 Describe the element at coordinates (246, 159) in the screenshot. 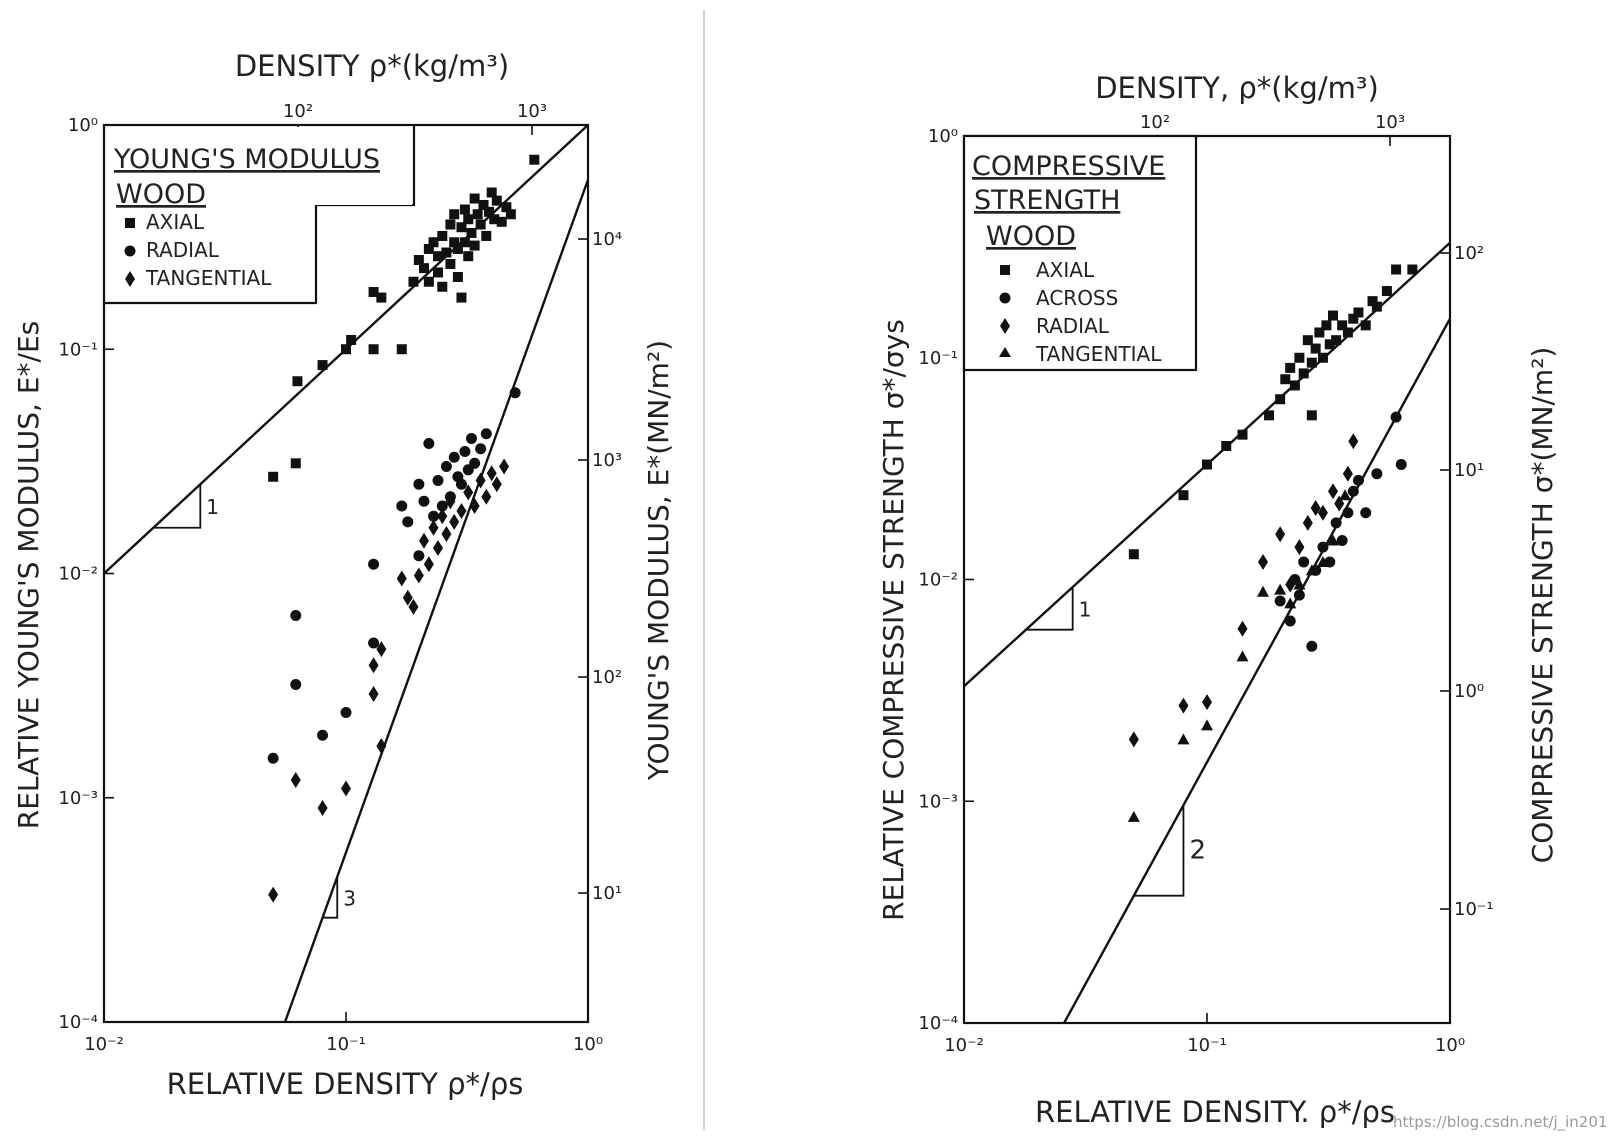

I see `legend-title: YOUNG'S MODULUS` at that location.